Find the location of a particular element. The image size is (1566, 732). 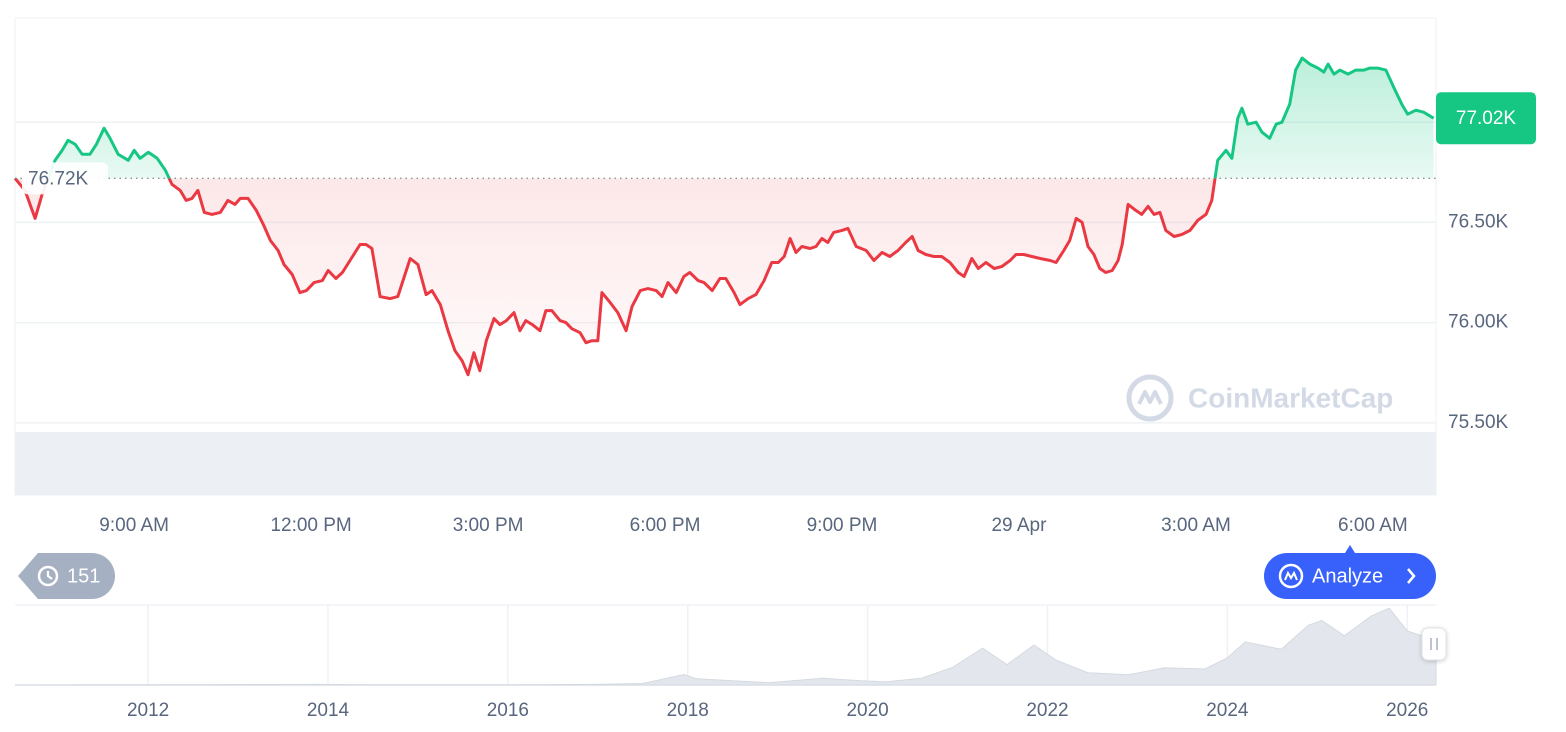

y-tick-label: 76.50K is located at coordinates (1478, 221).